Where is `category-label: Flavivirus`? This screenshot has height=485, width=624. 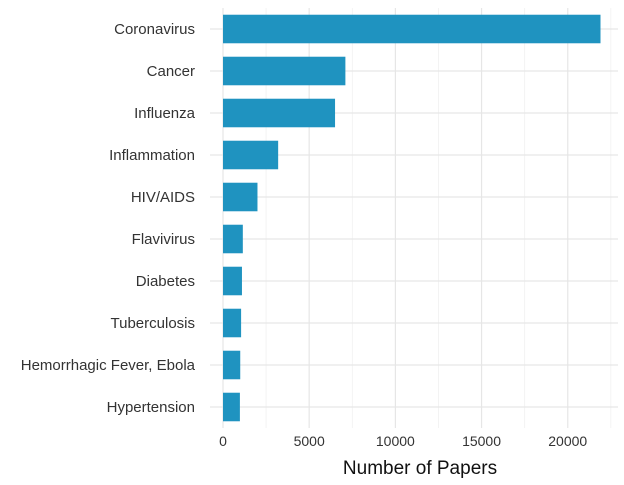
category-label: Flavivirus is located at coordinates (163, 239).